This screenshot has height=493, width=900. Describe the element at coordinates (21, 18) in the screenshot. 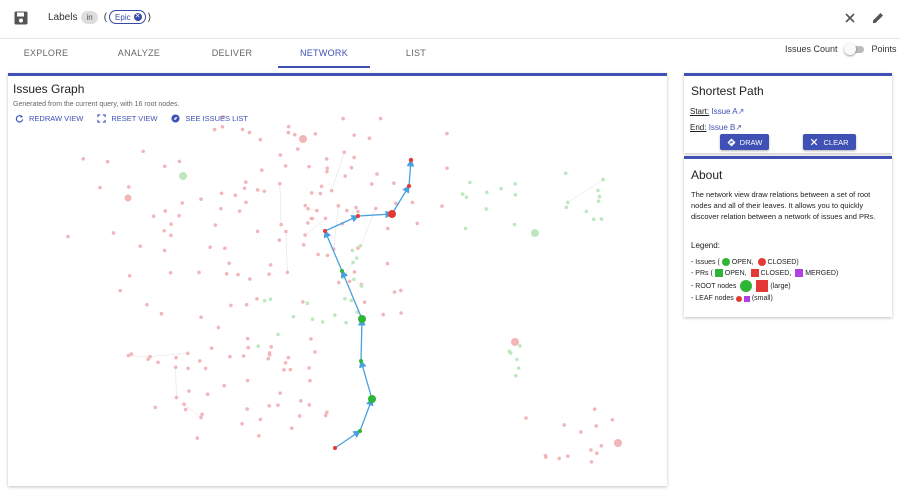

I see `save-icon` at that location.